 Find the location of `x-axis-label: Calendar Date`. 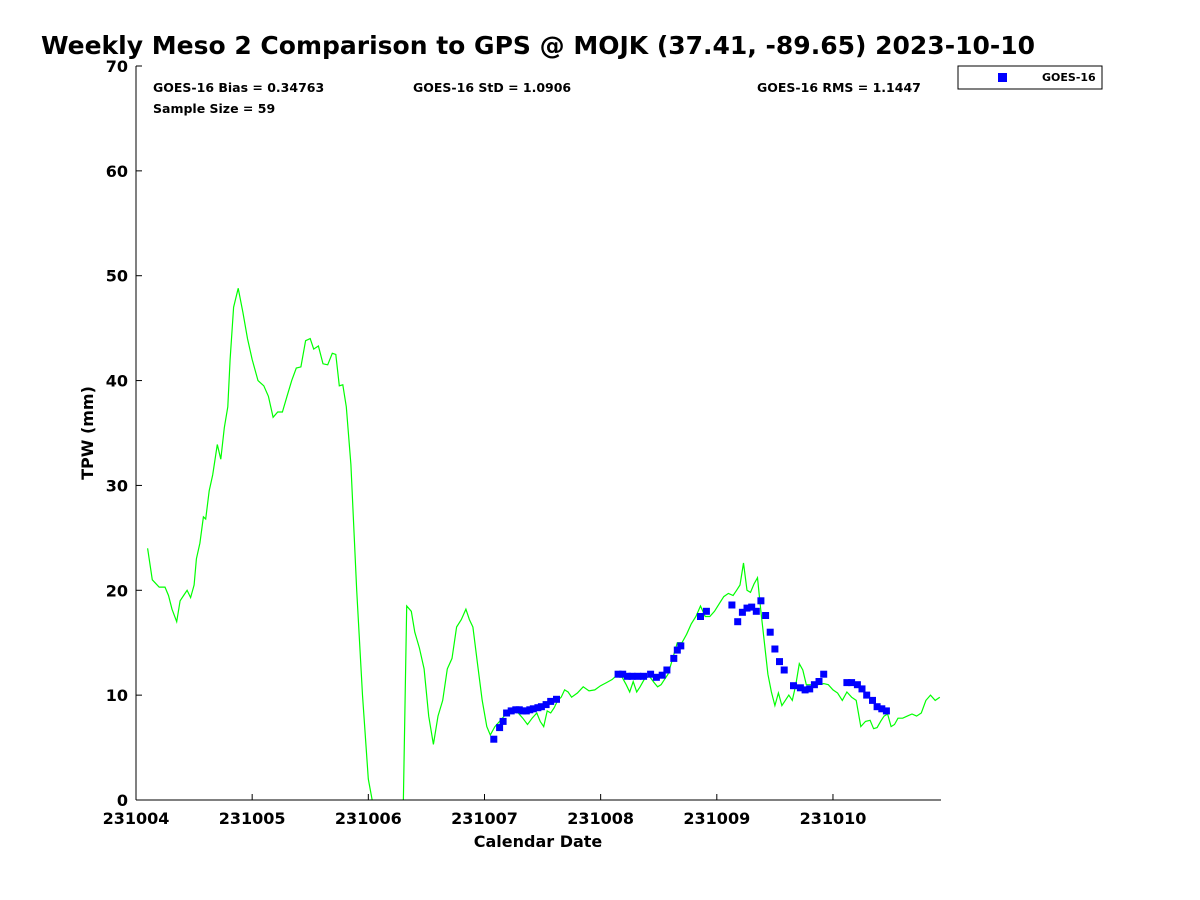

x-axis-label: Calendar Date is located at coordinates (538, 841).